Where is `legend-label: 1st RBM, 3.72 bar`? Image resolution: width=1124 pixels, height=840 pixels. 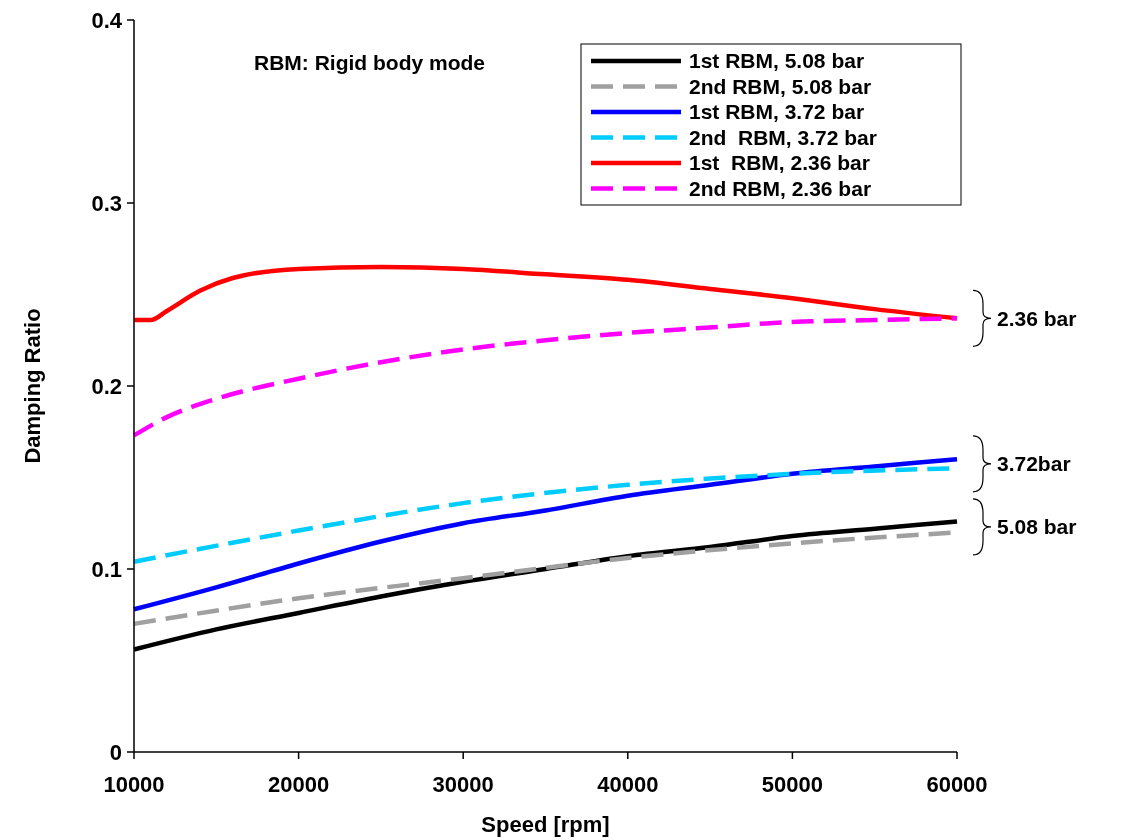 legend-label: 1st RBM, 3.72 bar is located at coordinates (777, 112).